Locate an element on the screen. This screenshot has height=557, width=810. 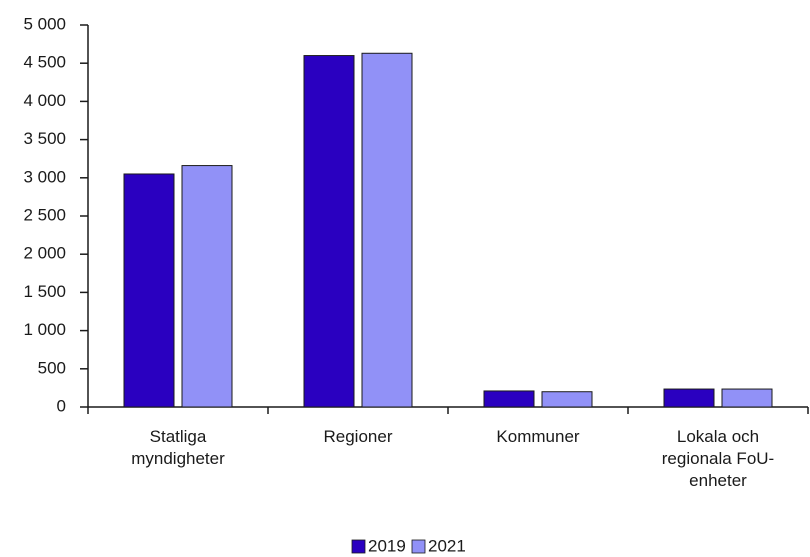
y-tick-label: 2 000 is located at coordinates (44, 253).